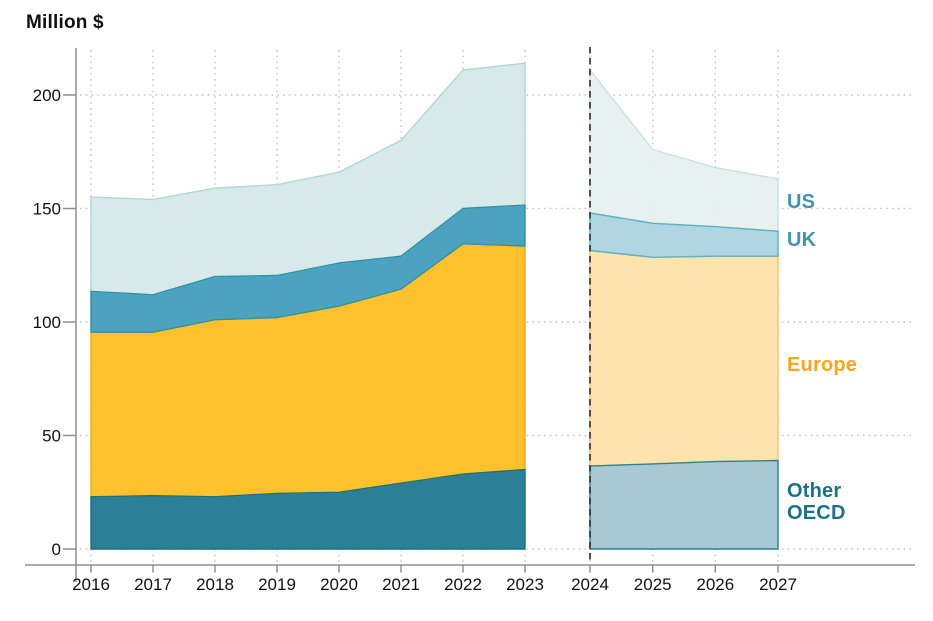  Describe the element at coordinates (816, 502) in the screenshot. I see `legend-label-other-oecd: Other OECD` at that location.